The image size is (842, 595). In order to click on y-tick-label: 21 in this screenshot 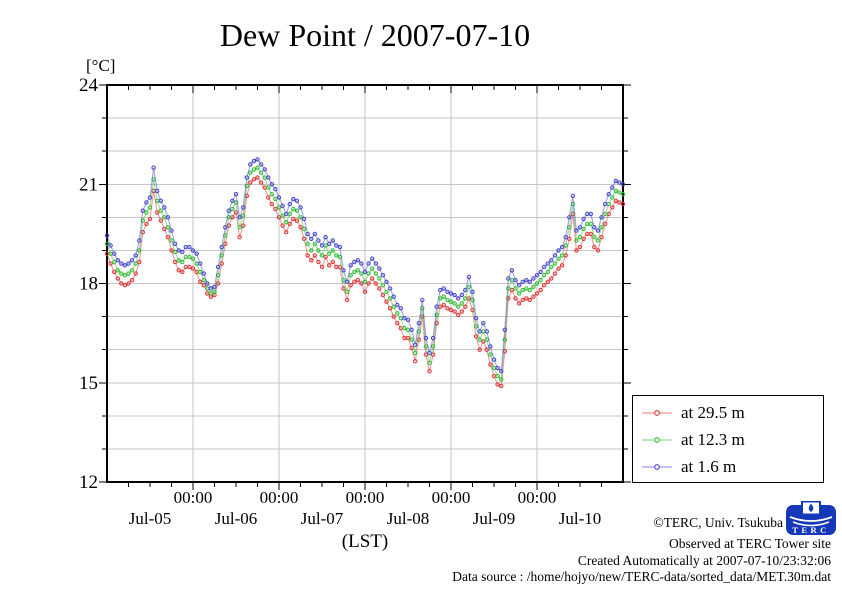, I will do `click(88, 184)`.